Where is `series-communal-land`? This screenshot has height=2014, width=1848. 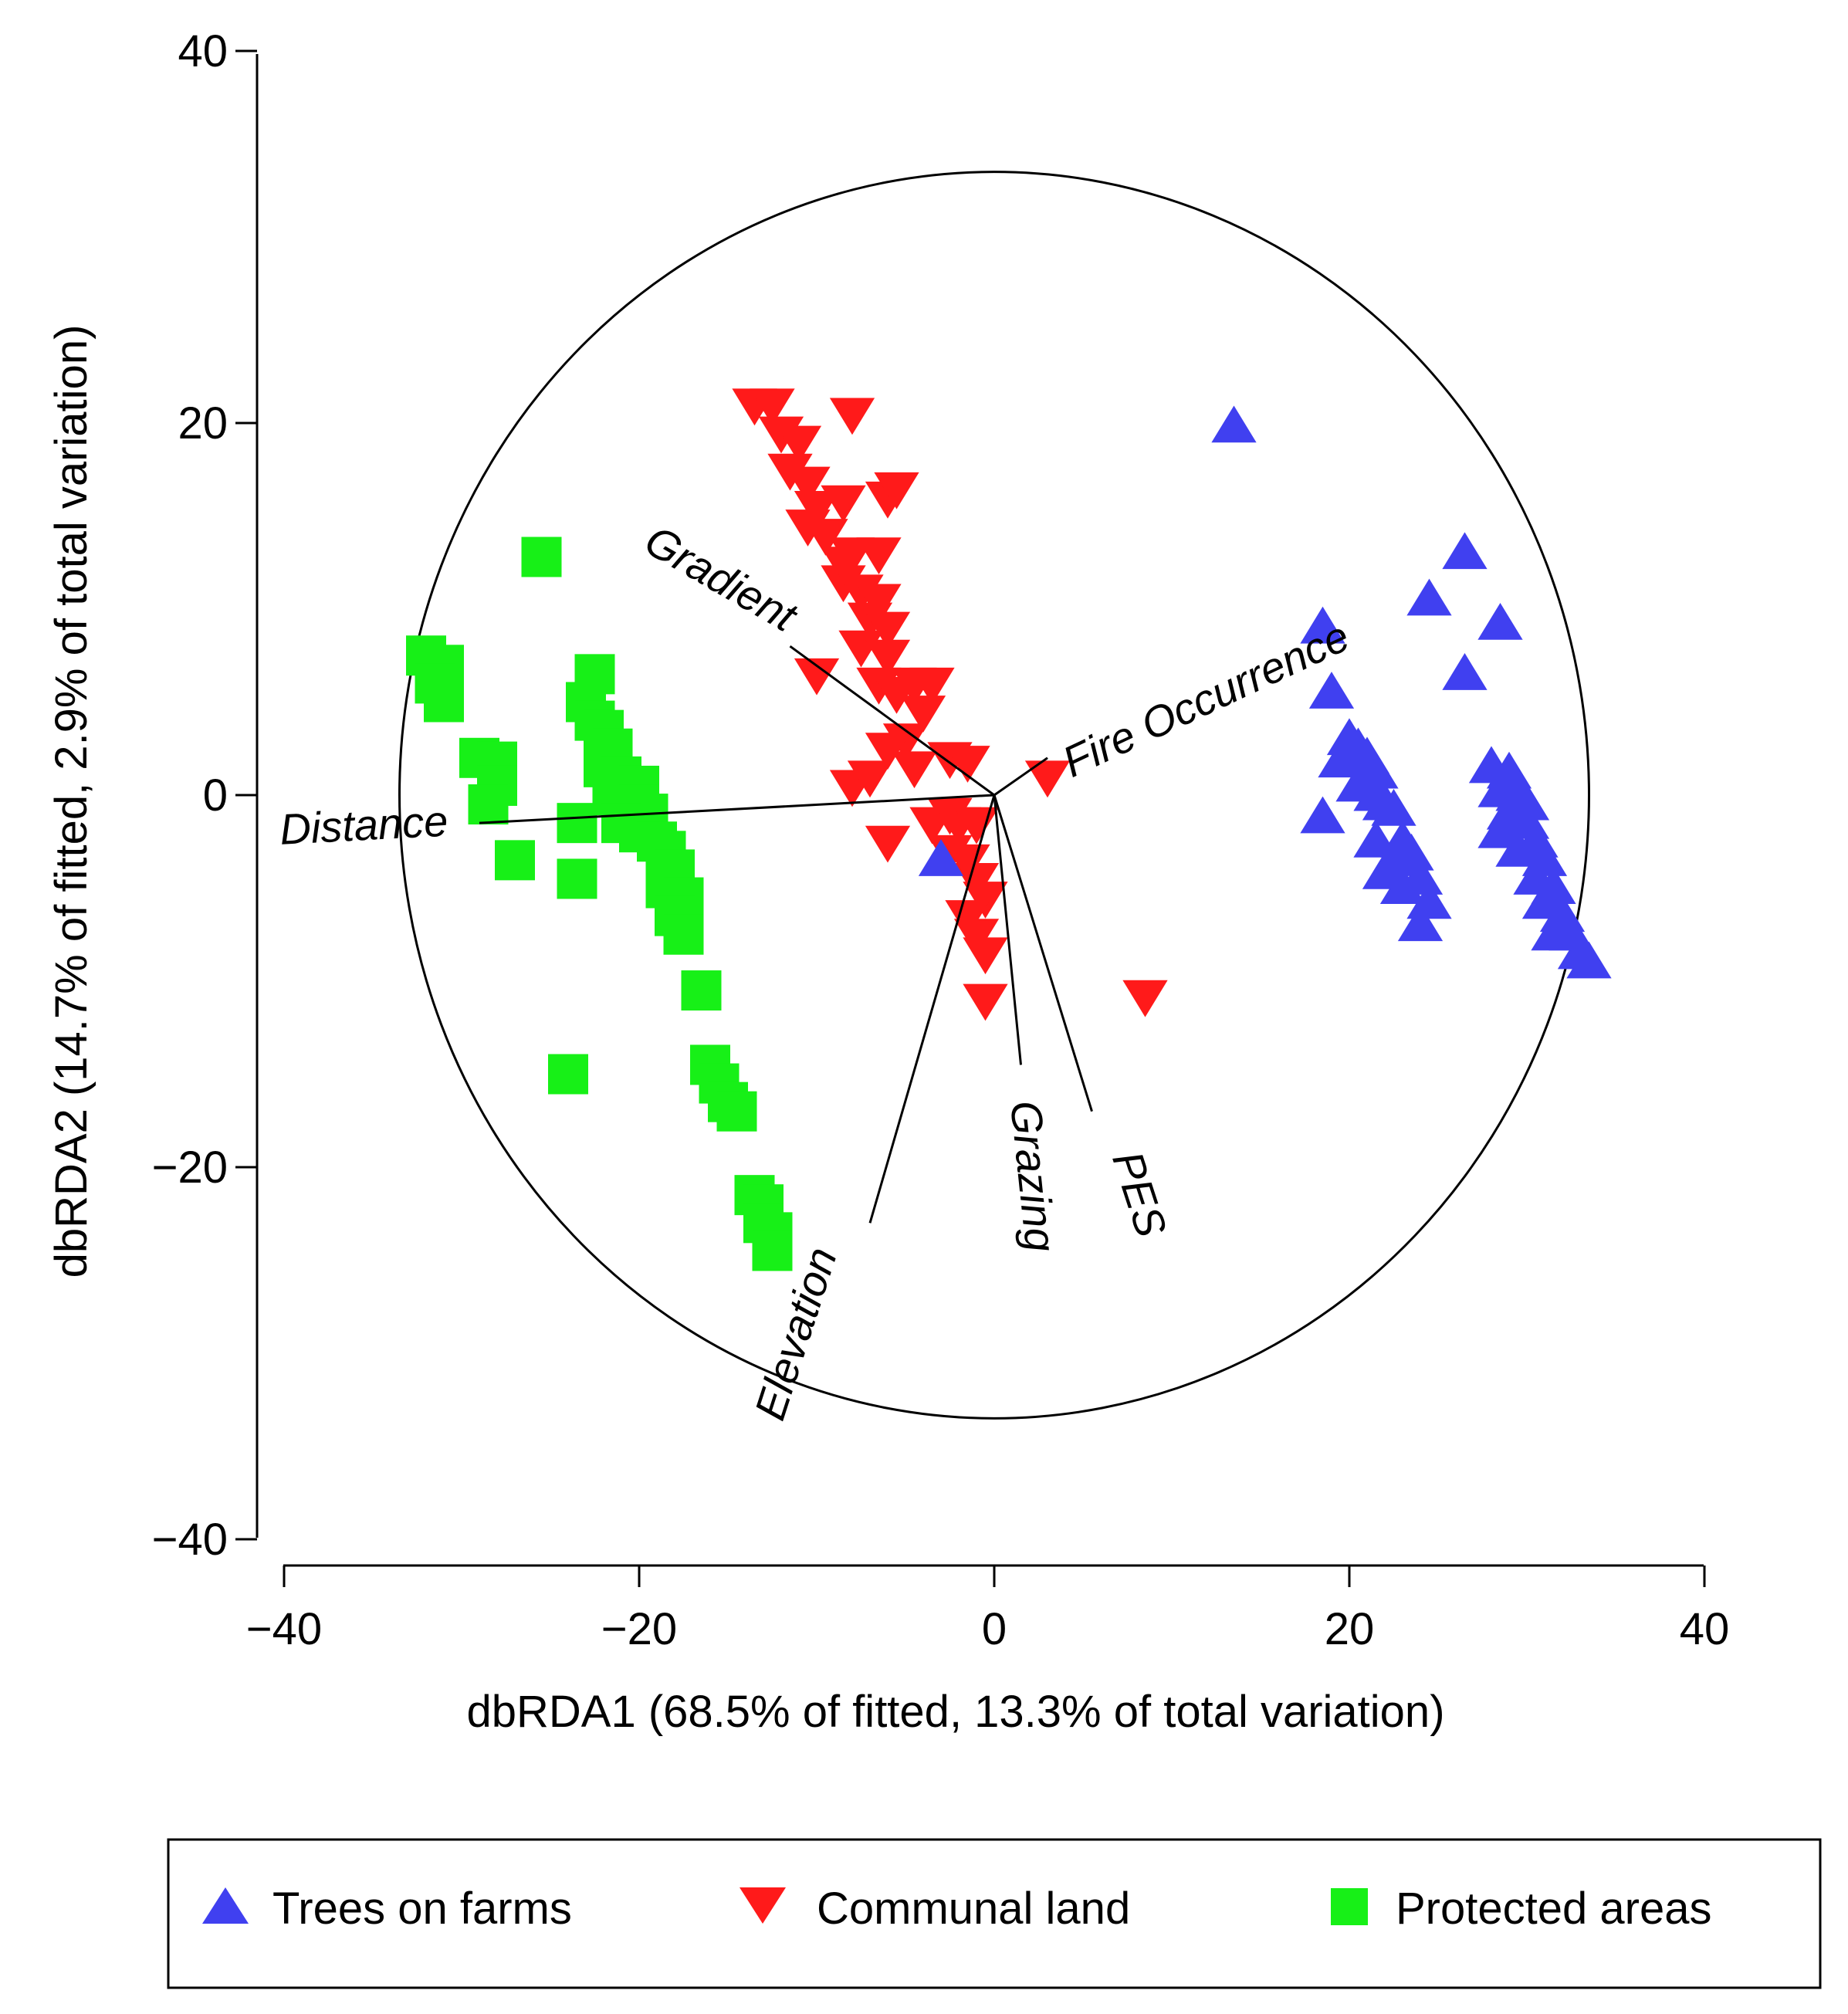 series-communal-land is located at coordinates (950, 704).